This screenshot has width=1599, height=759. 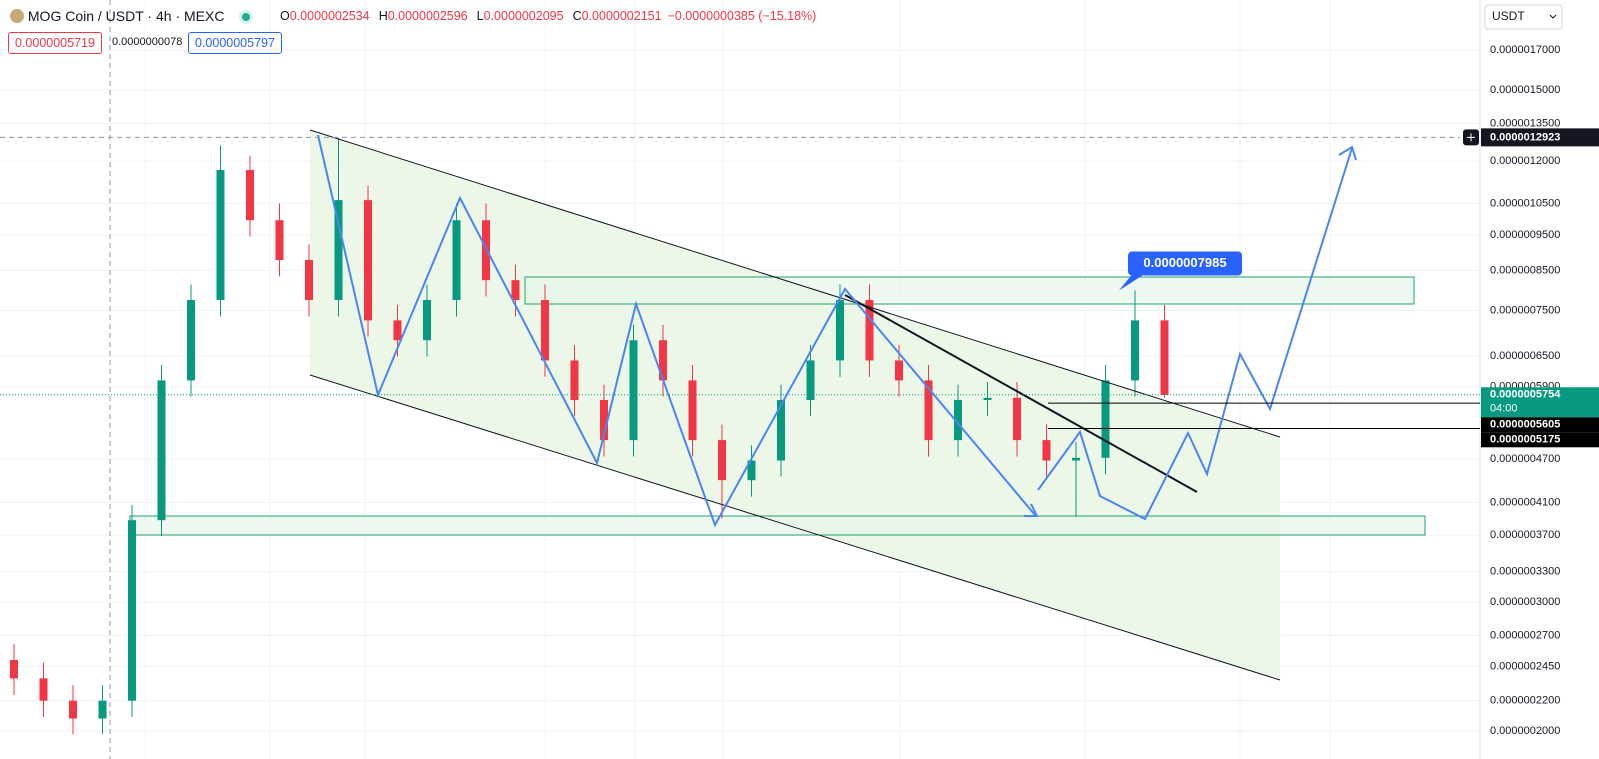 I want to click on callout-pointer, so click(x=1131, y=282).